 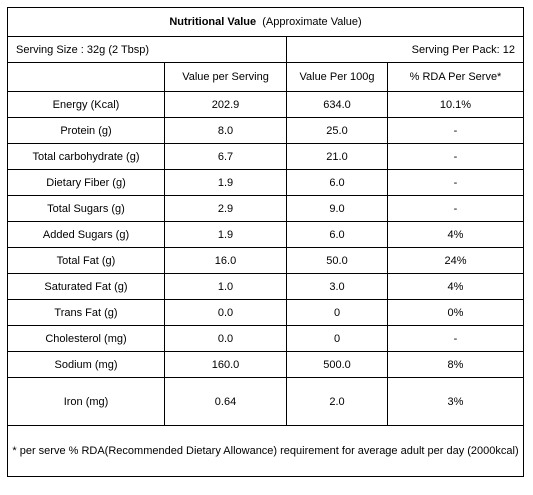 What do you see at coordinates (86, 104) in the screenshot?
I see `nutrient-name: Energy (Kcal)` at bounding box center [86, 104].